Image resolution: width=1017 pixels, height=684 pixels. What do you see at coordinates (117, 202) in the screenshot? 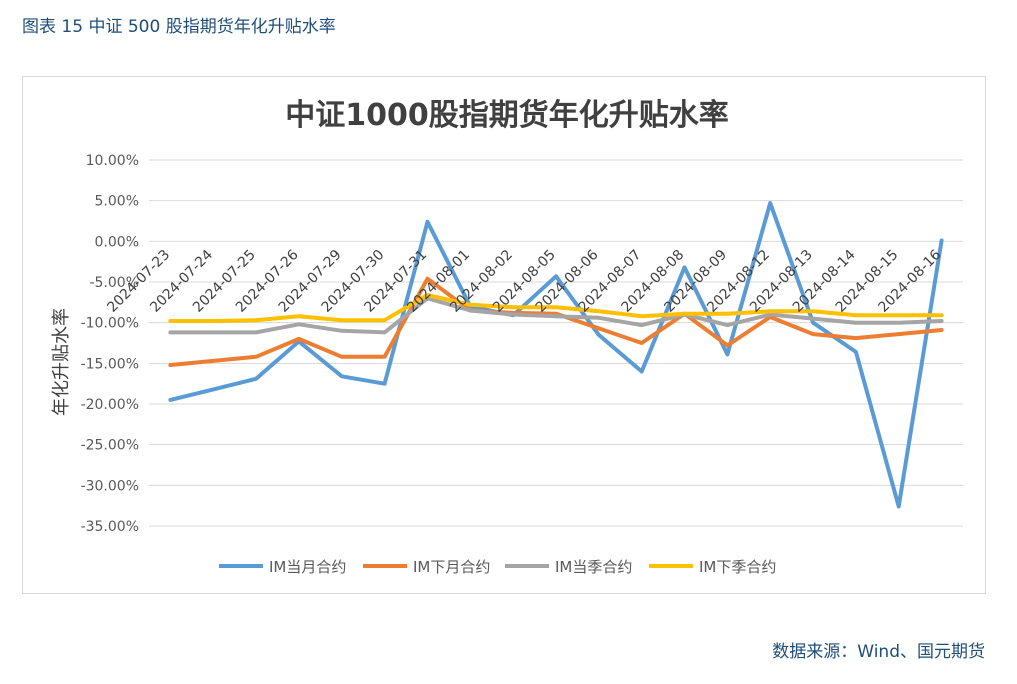
I see `y-tick-label: 5.00%` at bounding box center [117, 202].